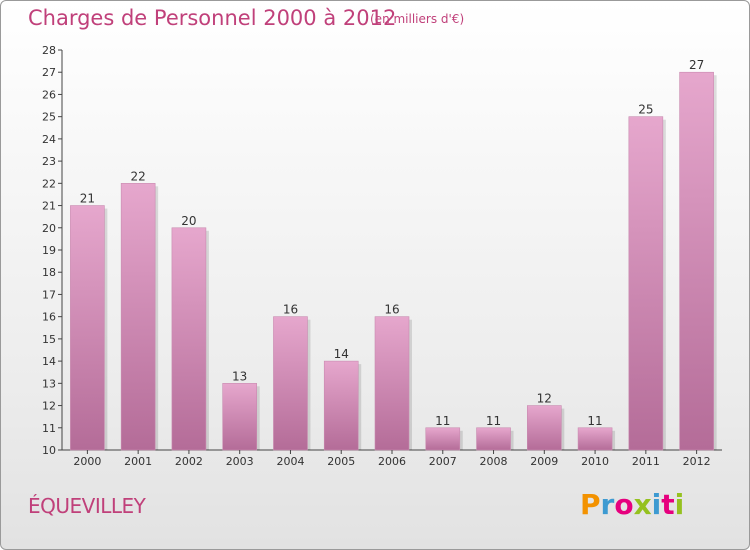 This screenshot has width=750, height=550. What do you see at coordinates (544, 399) in the screenshot?
I see `bar-value-label: 12` at bounding box center [544, 399].